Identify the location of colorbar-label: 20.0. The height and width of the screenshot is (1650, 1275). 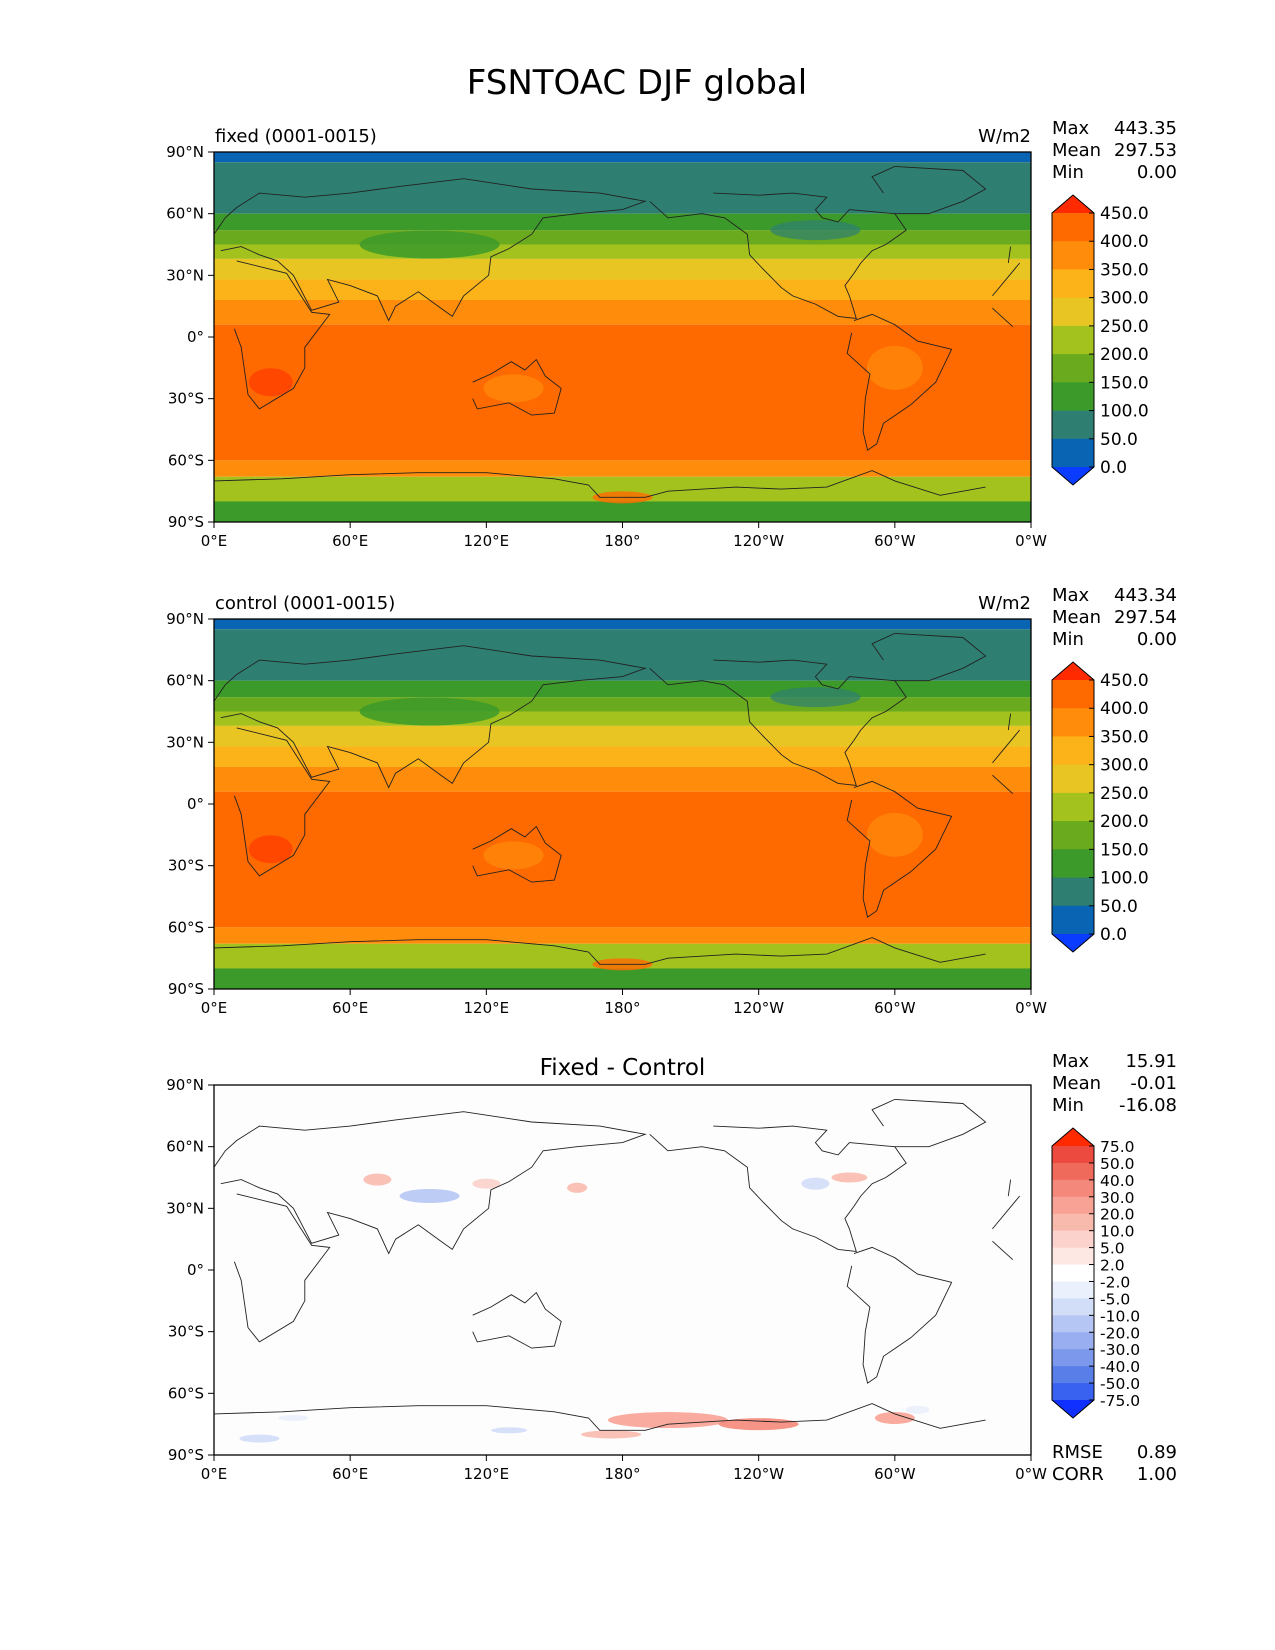
(1117, 1215).